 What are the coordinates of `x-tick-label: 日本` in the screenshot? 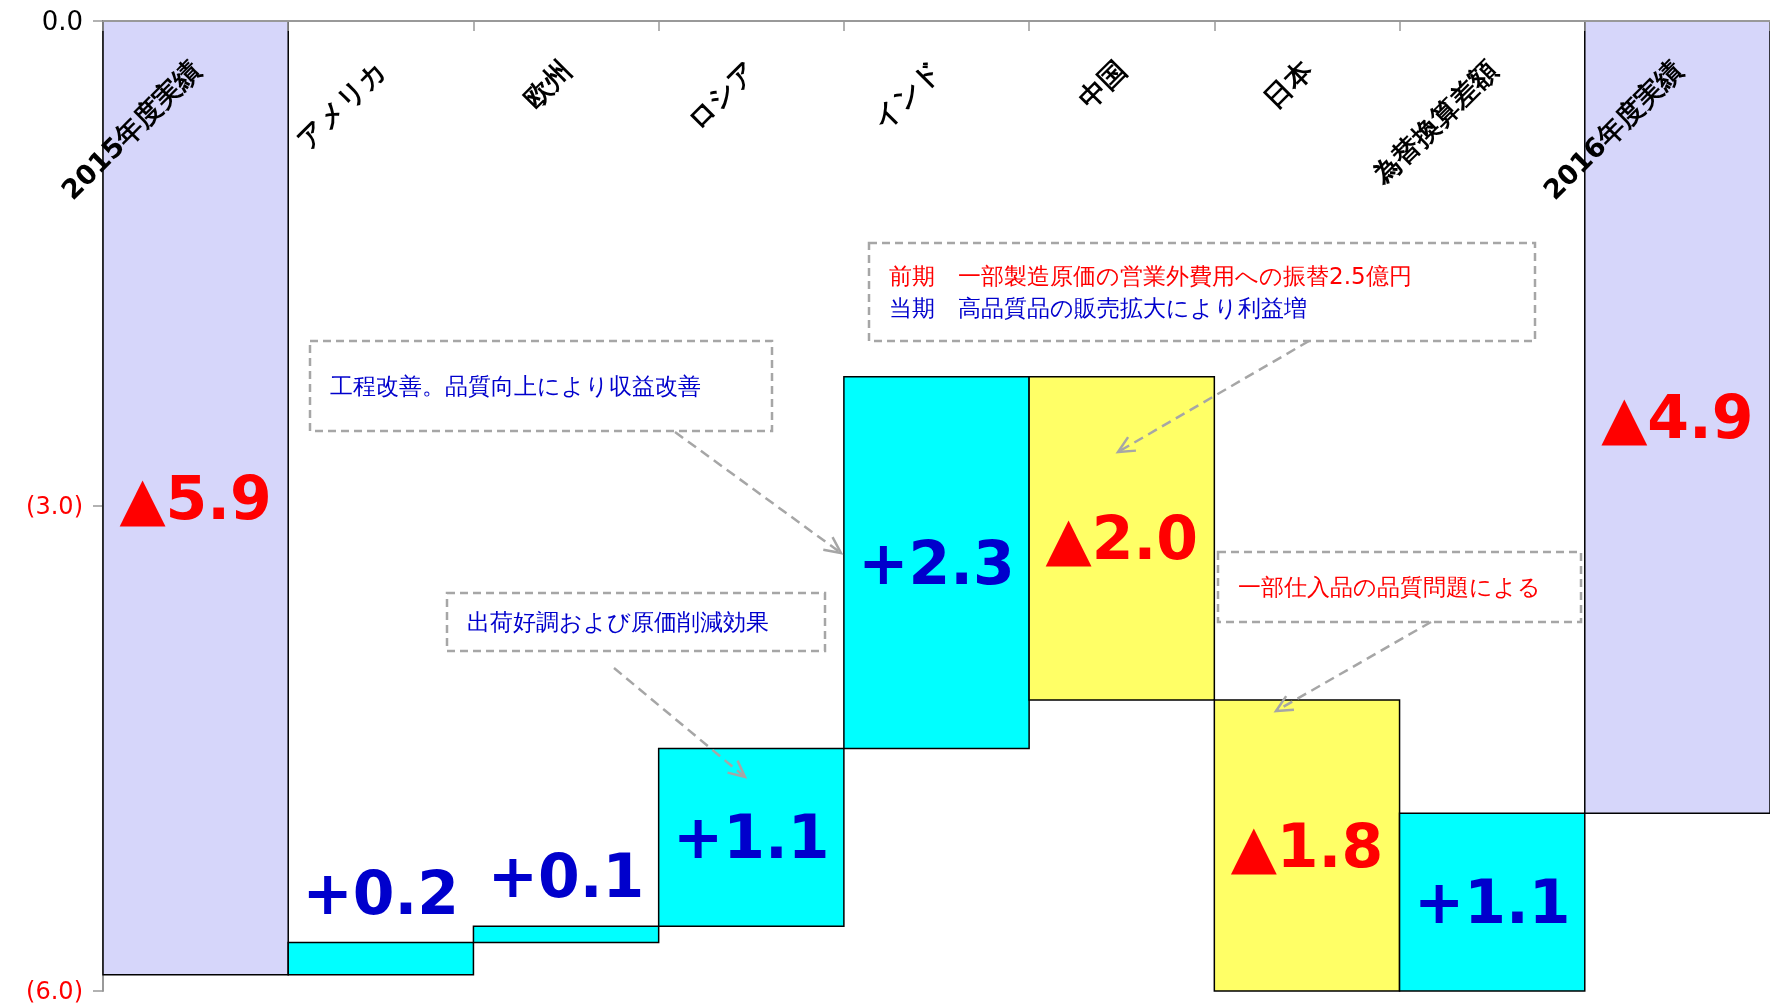 It's located at (1288, 84).